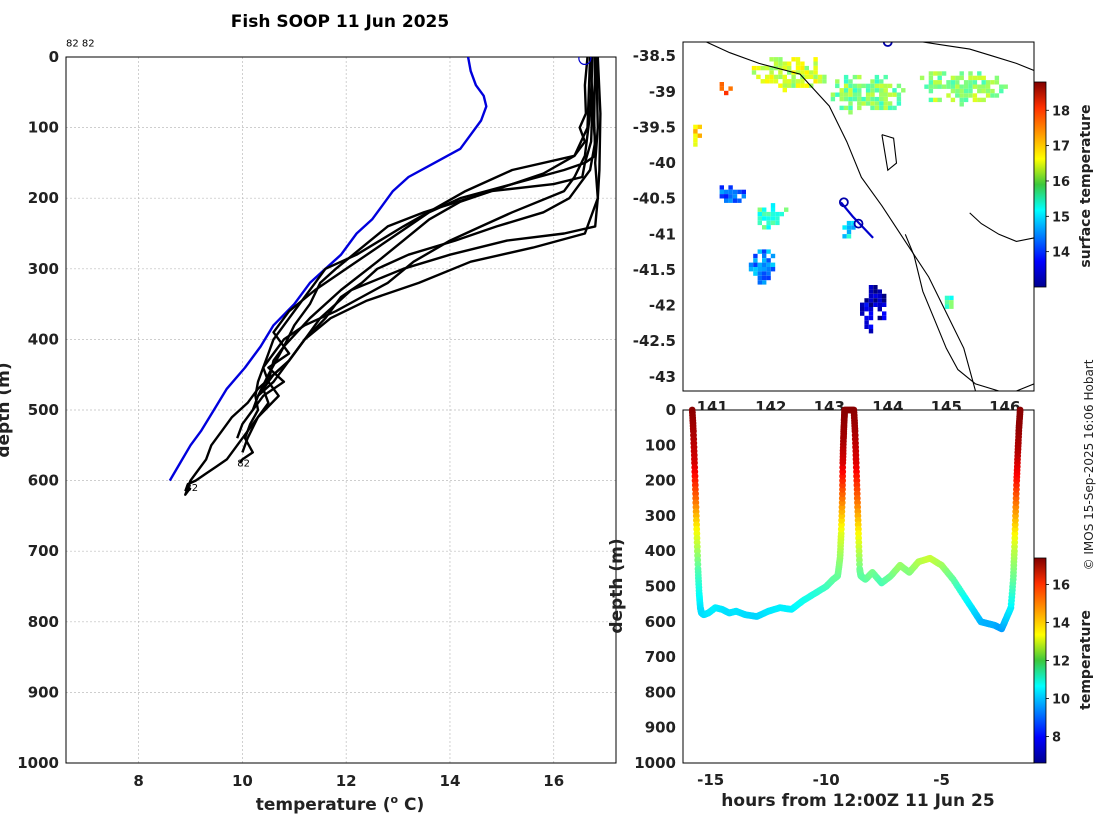 The height and width of the screenshot is (820, 1100). What do you see at coordinates (1061, 111) in the screenshot?
I see `sst-colorbar-tick-label: 18` at bounding box center [1061, 111].